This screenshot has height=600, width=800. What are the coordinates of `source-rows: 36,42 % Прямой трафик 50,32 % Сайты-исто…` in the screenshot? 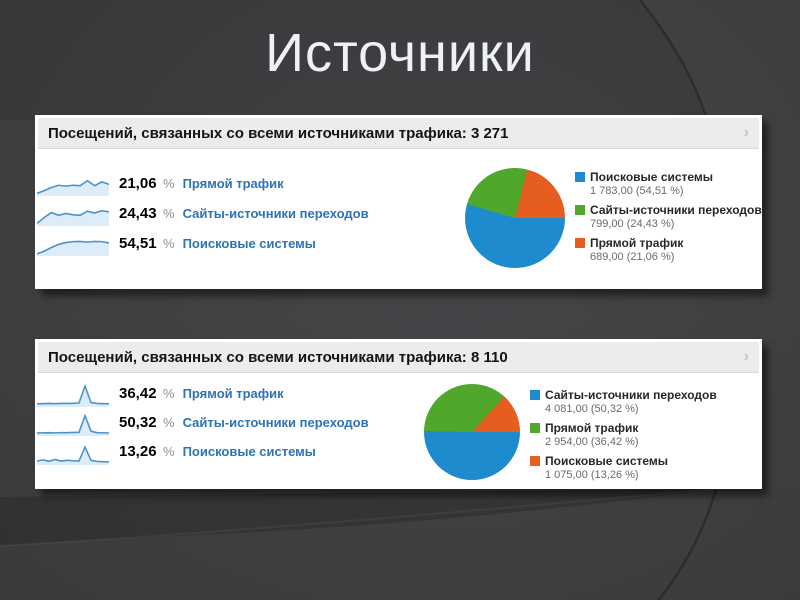 It's located at (203, 422).